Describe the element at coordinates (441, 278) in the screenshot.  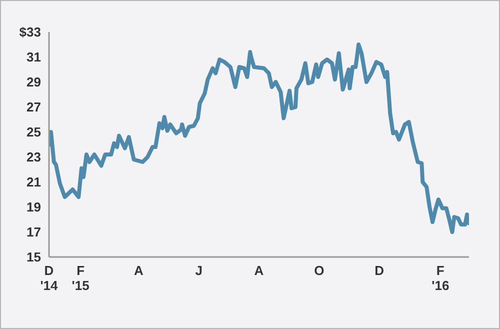
I see `x-tick-label: F '16` at that location.